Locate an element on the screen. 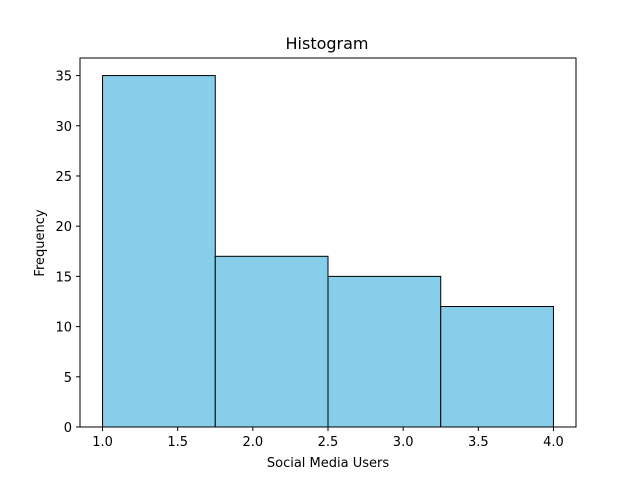 The image size is (640, 480). x-tick-label: 3.5 is located at coordinates (478, 442).